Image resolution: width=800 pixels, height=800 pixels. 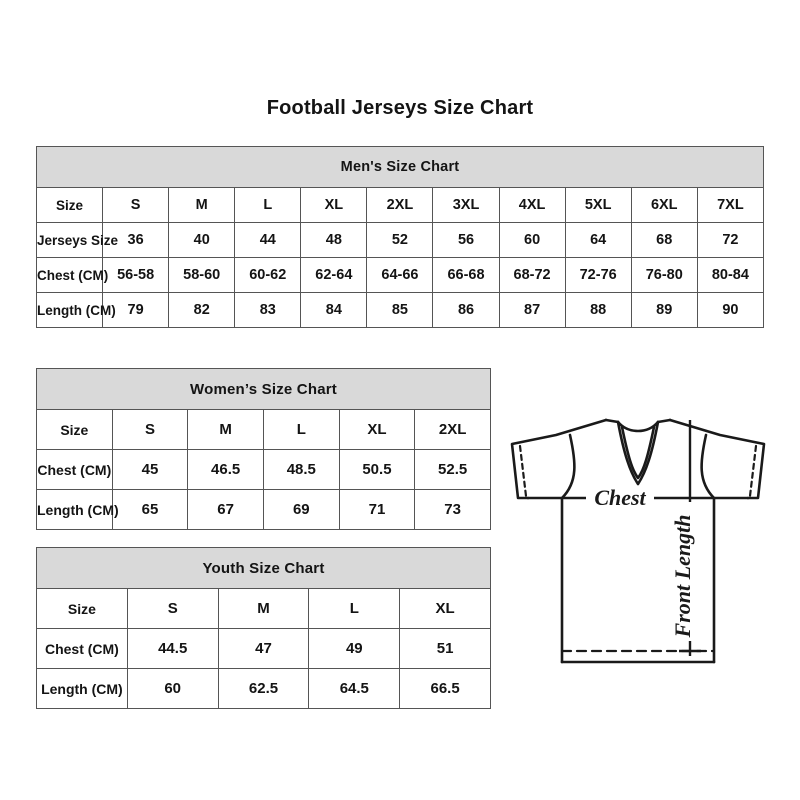 I want to click on table-cell: 64.5, so click(x=354, y=688).